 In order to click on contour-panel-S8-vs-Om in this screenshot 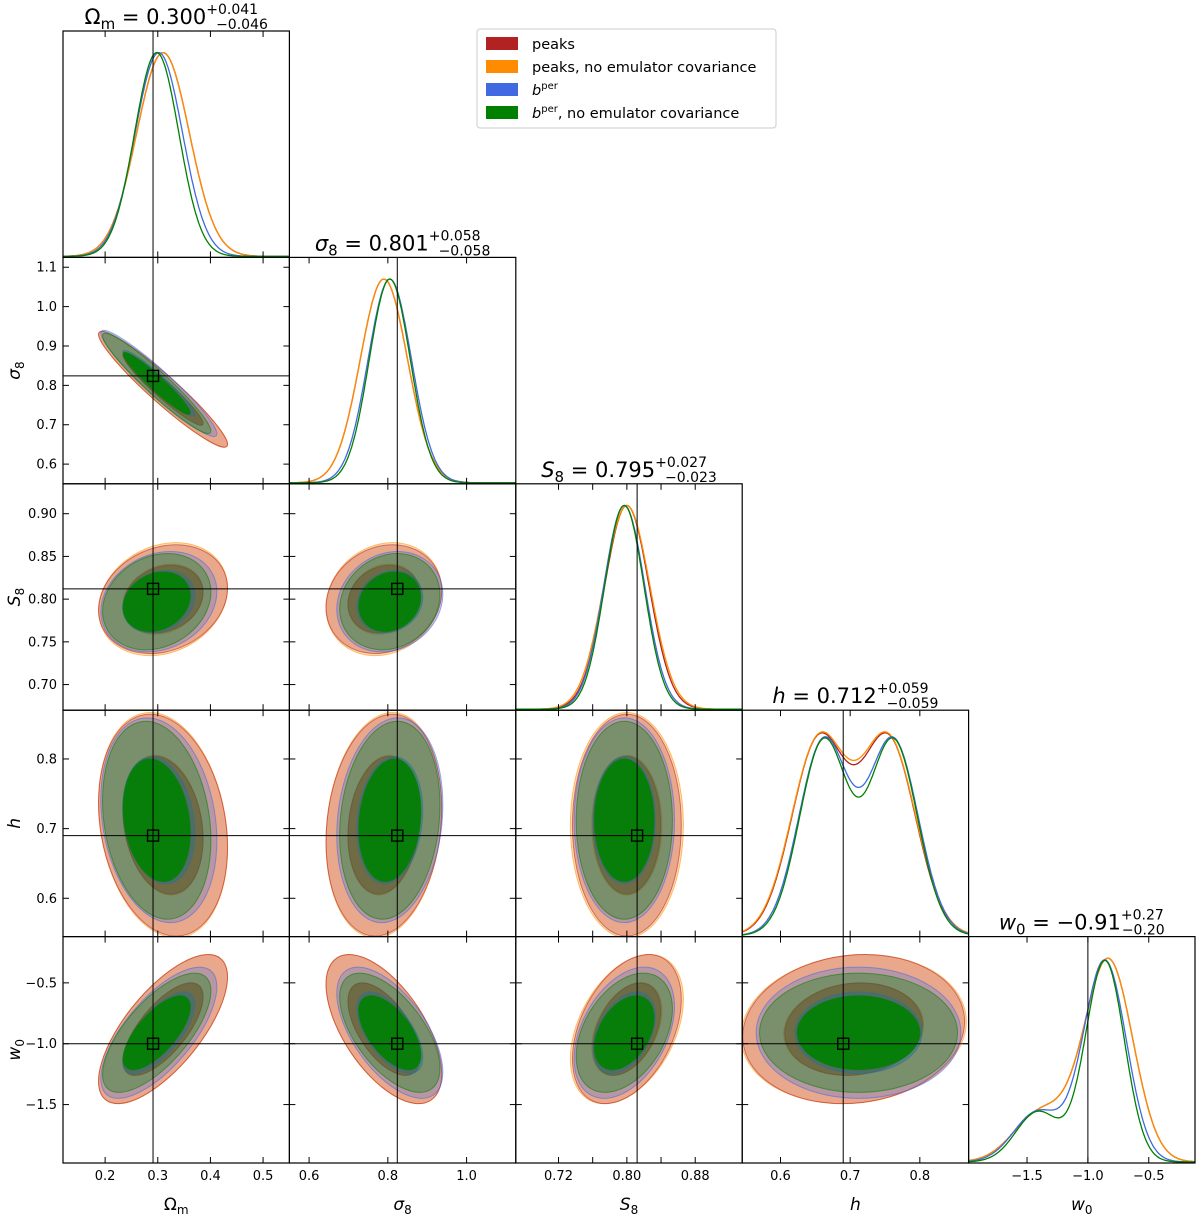, I will do `click(176, 597)`.